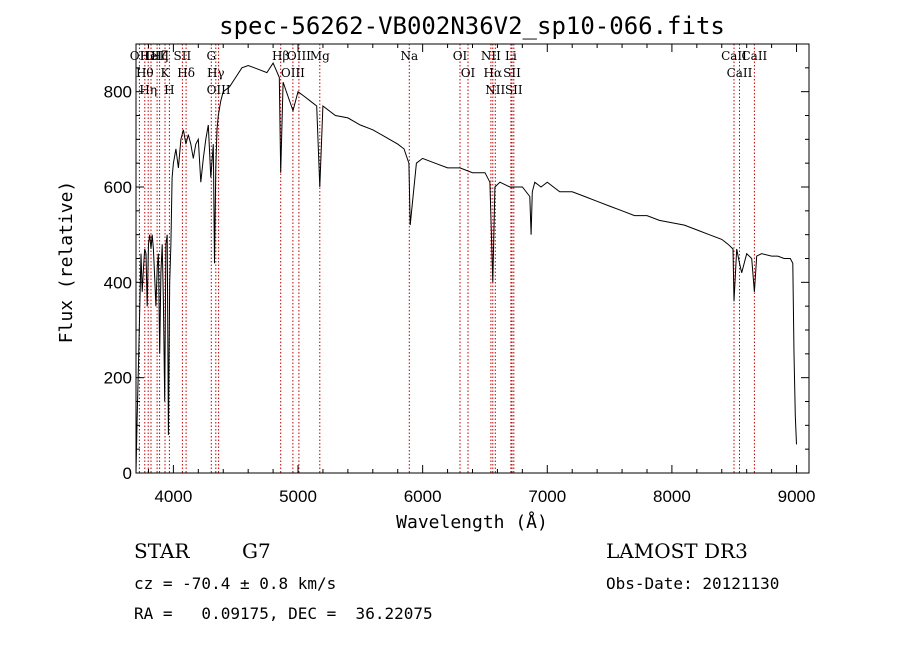 The image size is (900, 649). Describe the element at coordinates (677, 551) in the screenshot. I see `survey-name: LAMOST DR3` at that location.